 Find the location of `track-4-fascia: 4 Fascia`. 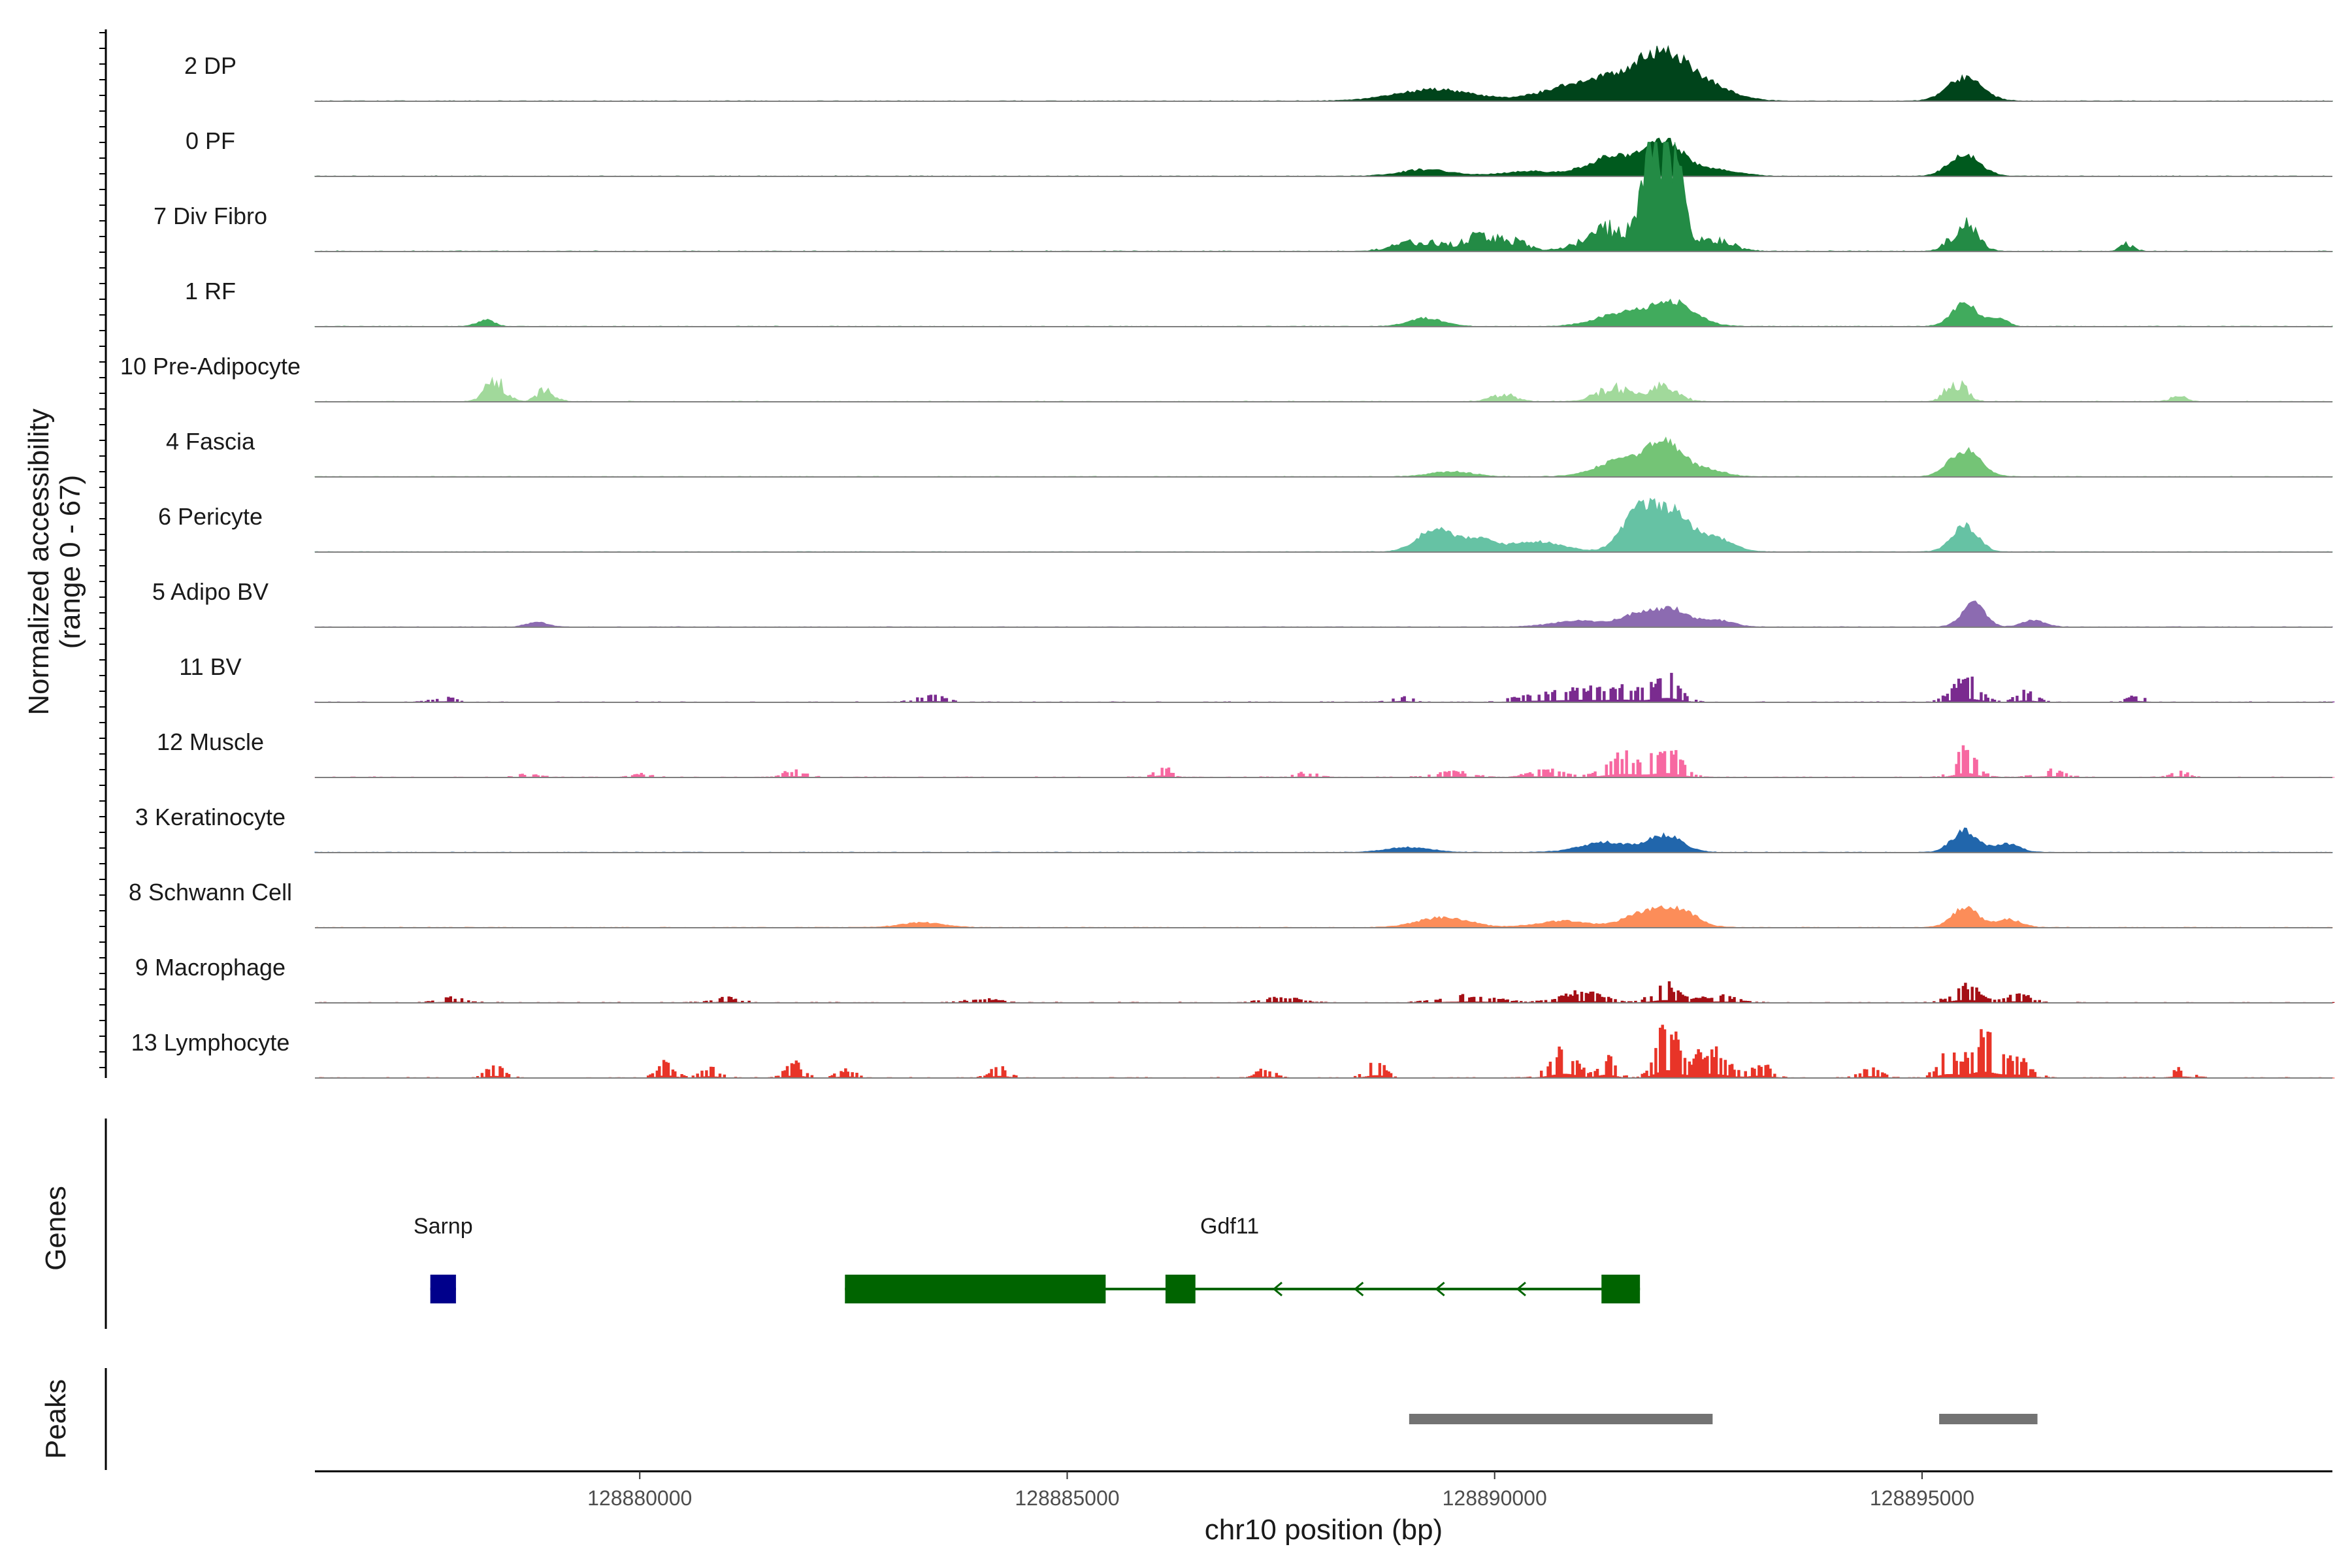

track-4-fascia: 4 Fascia is located at coordinates (1249, 453).